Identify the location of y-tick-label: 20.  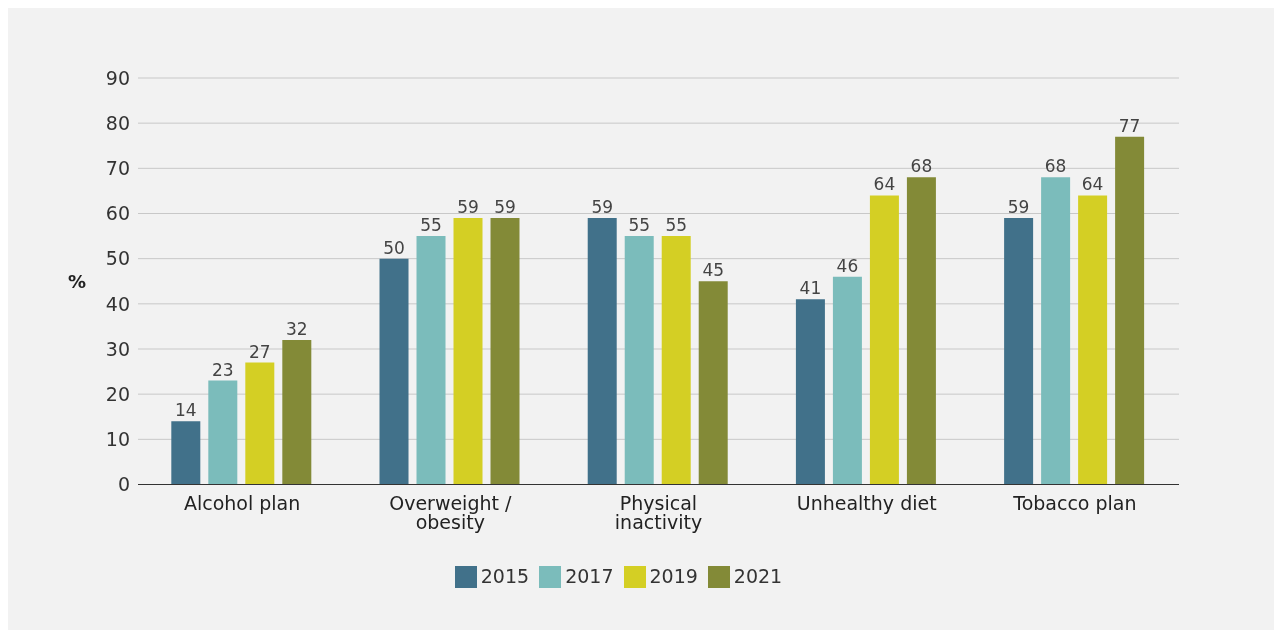
(117, 393).